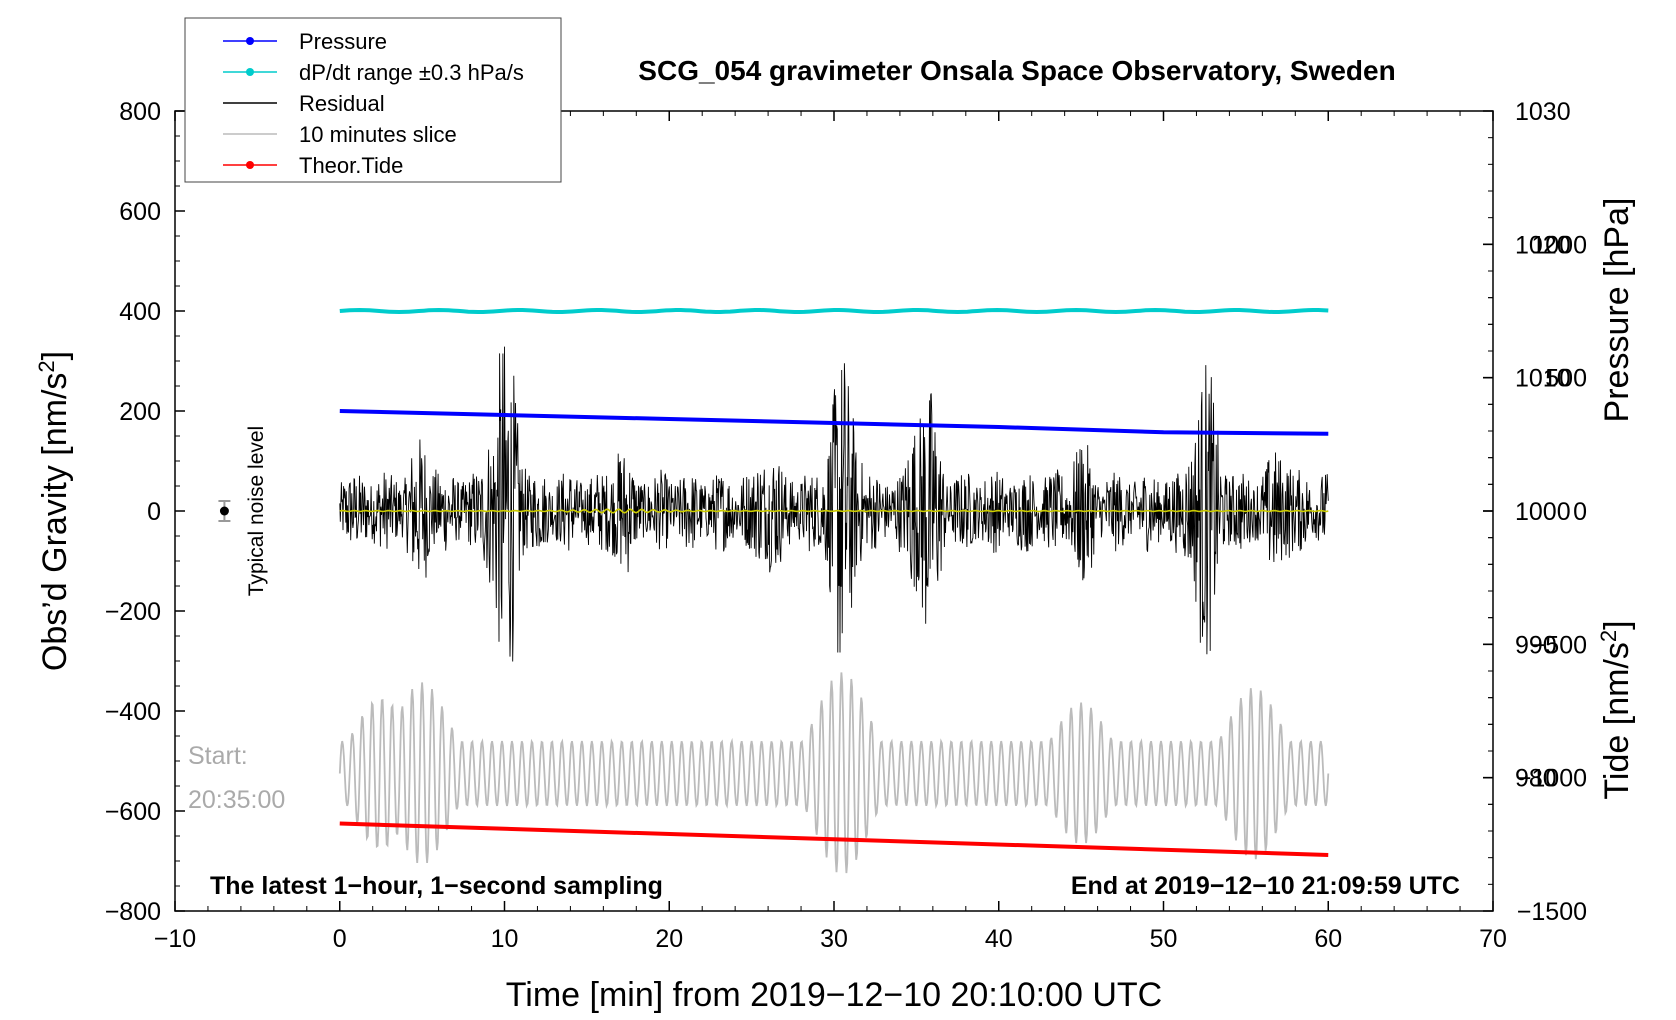  I want to click on y-axis-tide-title-pre: Tide [nm/s, so click(1617, 720).